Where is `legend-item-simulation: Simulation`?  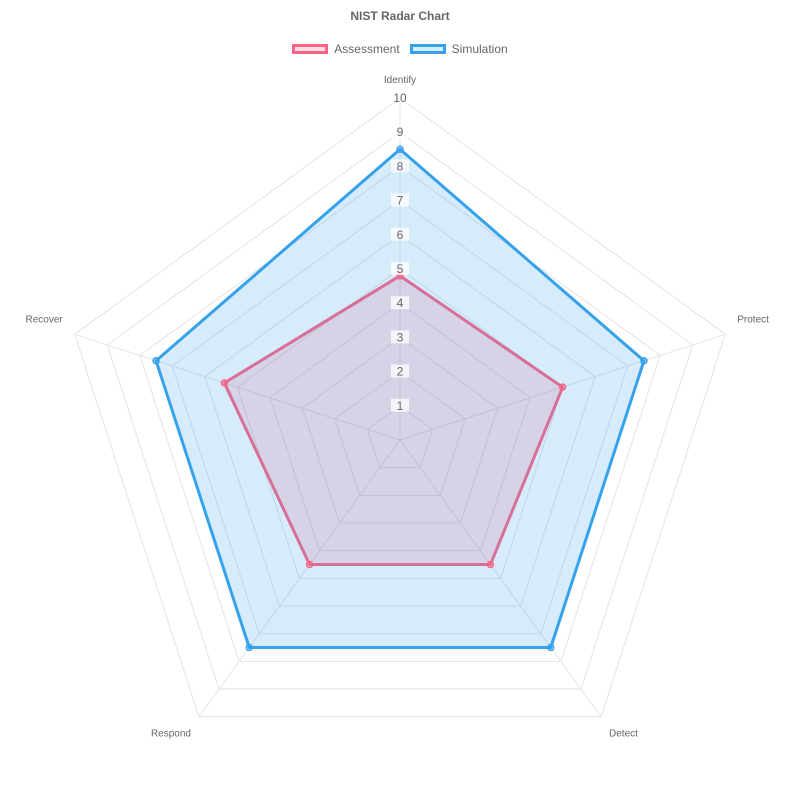 legend-item-simulation: Simulation is located at coordinates (458, 49).